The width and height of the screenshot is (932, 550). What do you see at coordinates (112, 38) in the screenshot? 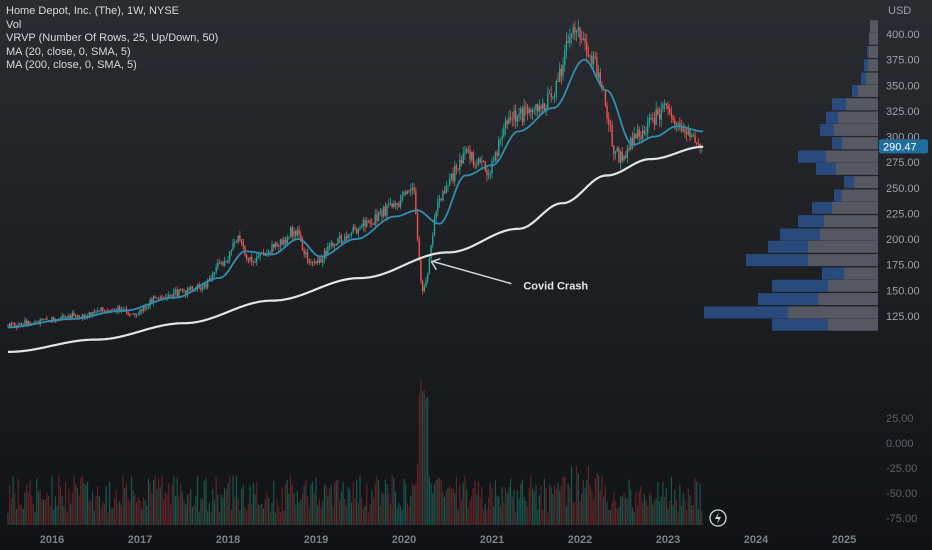
I see `legend-vrvp: VRVP (Number Of Rows, 25, Up/Down, 50)` at bounding box center [112, 38].